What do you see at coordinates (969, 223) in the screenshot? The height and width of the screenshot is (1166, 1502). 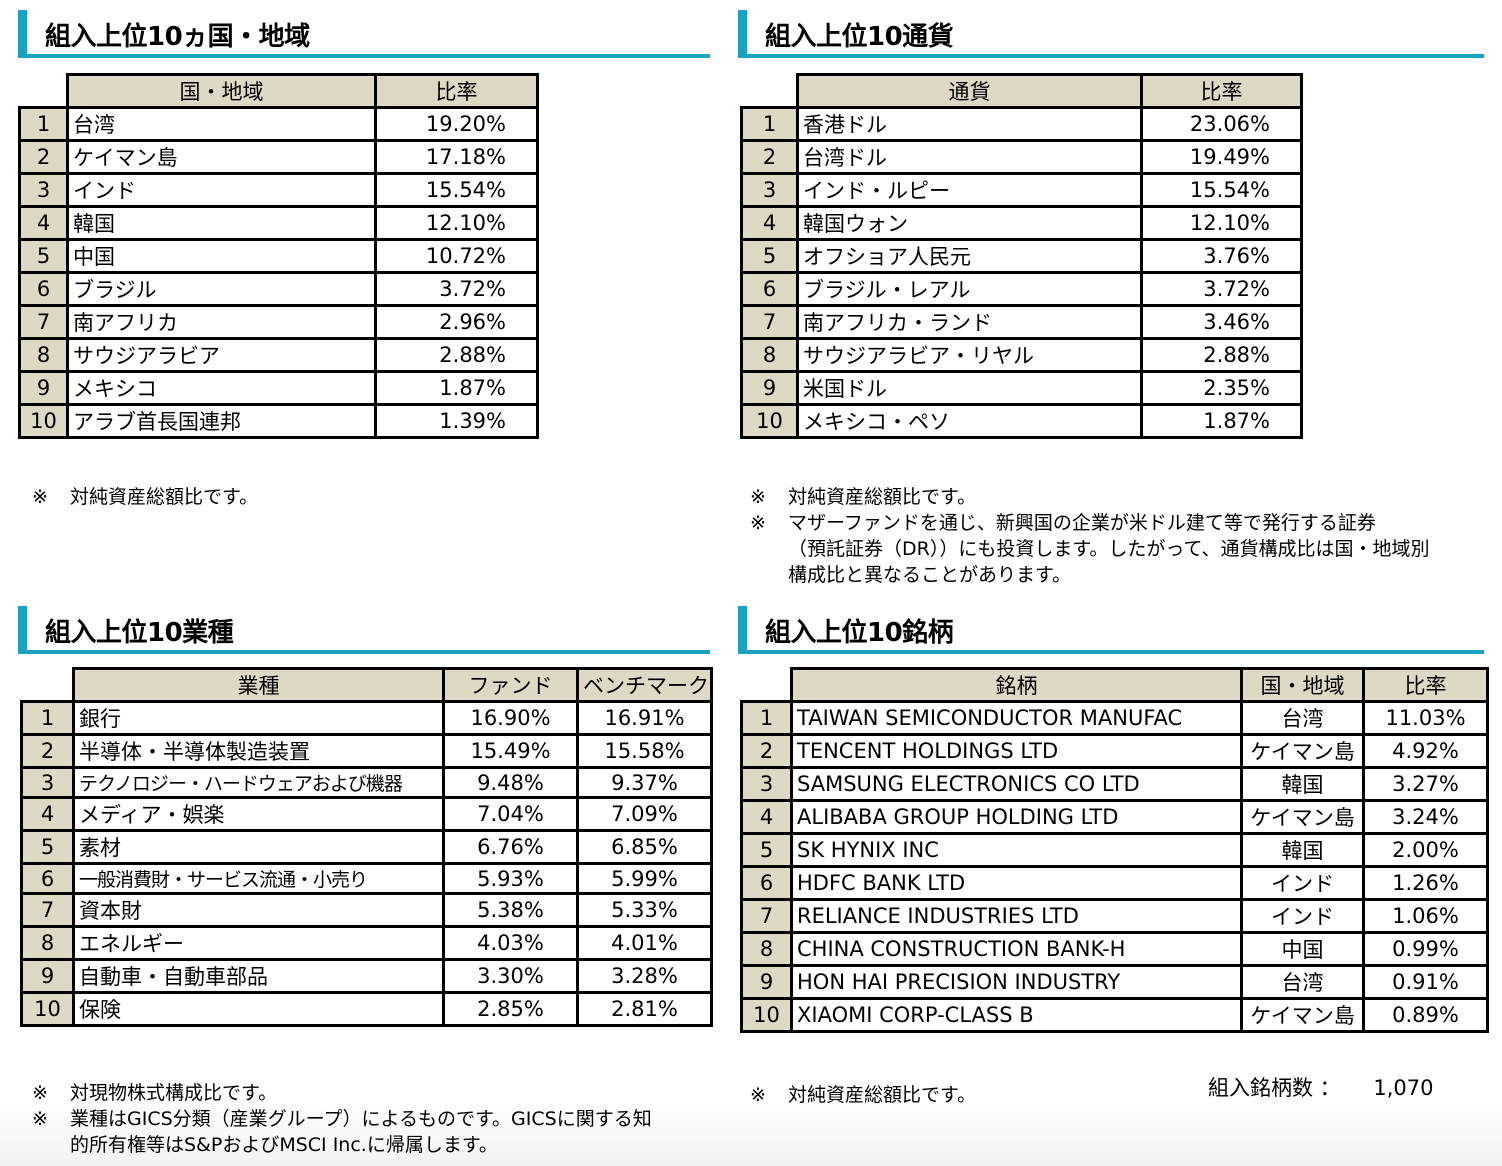 I see `name-cell: 韓国ウォン` at bounding box center [969, 223].